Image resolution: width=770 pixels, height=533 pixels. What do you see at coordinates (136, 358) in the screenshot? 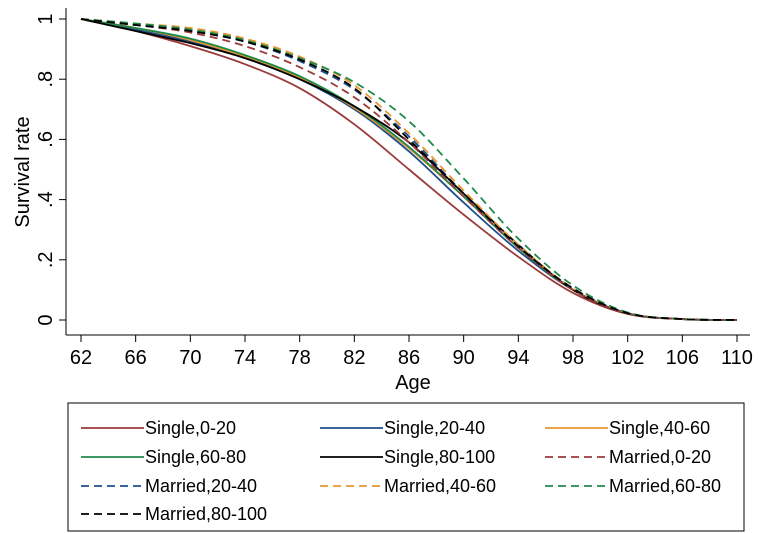
I see `x-tick-label: 66` at bounding box center [136, 358].